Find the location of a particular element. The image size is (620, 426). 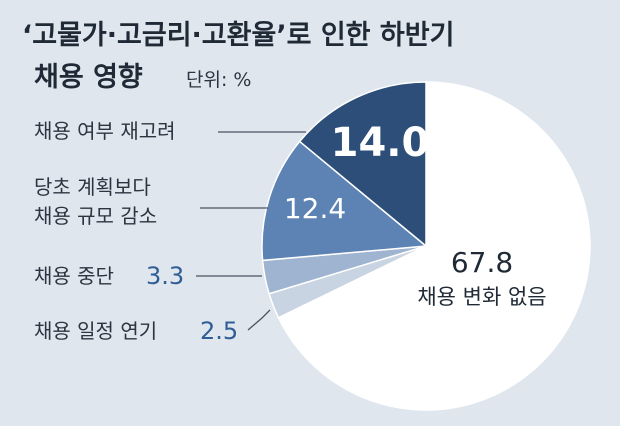

leader-postpone is located at coordinates (259, 320).